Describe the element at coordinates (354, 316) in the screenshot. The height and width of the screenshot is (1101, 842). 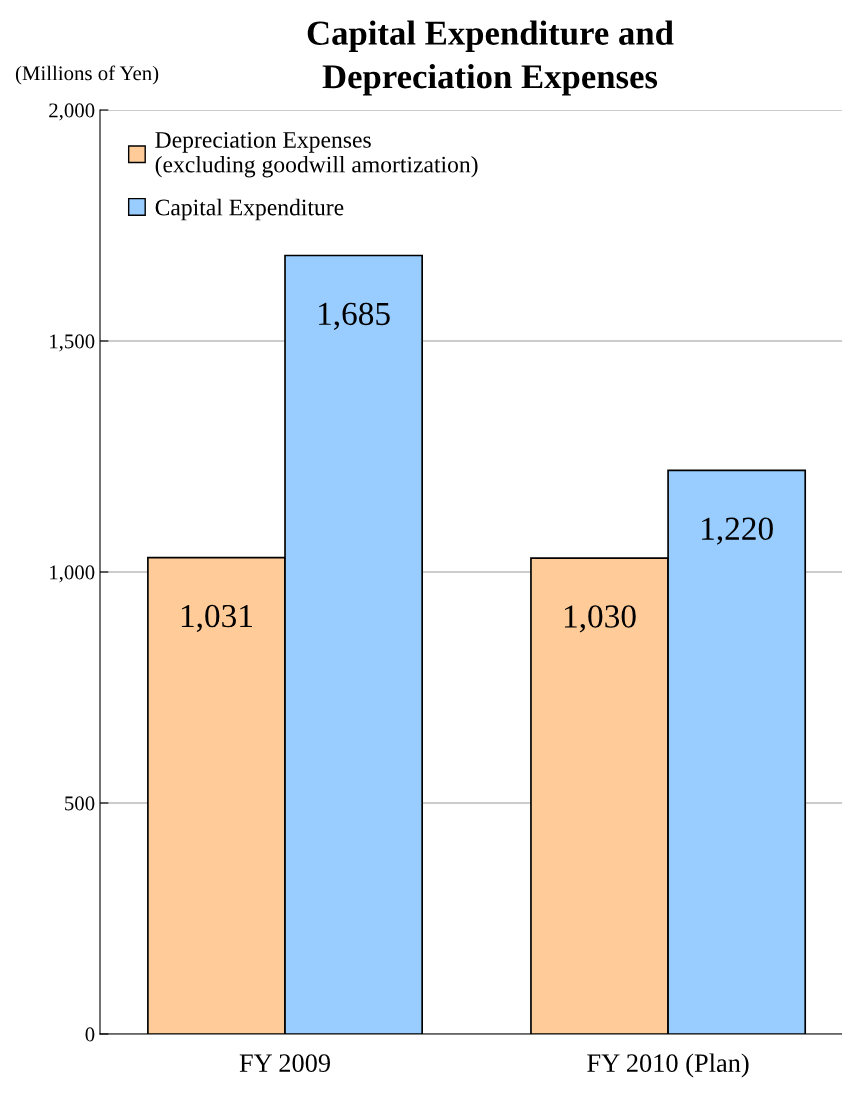
I see `data-label: 1,685` at that location.